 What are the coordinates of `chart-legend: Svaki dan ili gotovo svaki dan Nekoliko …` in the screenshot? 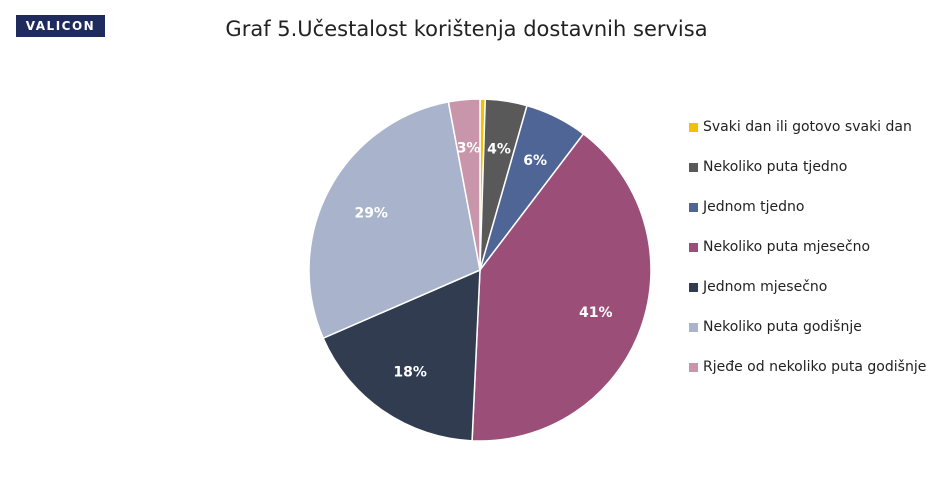 It's located at (809, 258).